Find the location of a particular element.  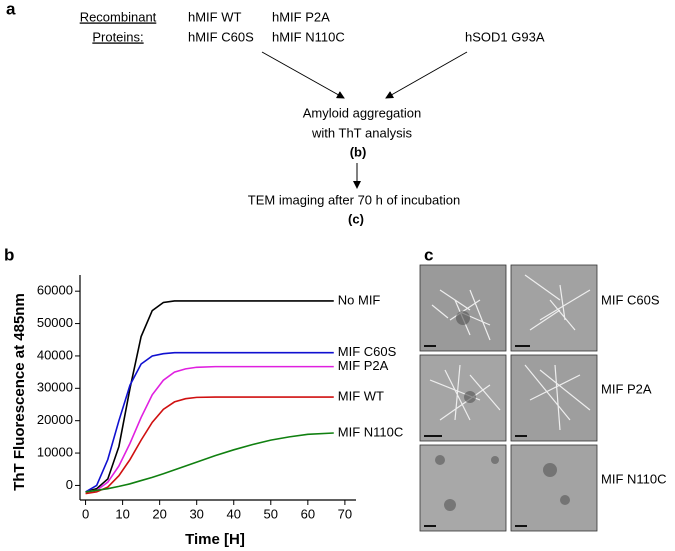

x-axis-label: Time [H] is located at coordinates (215, 539).